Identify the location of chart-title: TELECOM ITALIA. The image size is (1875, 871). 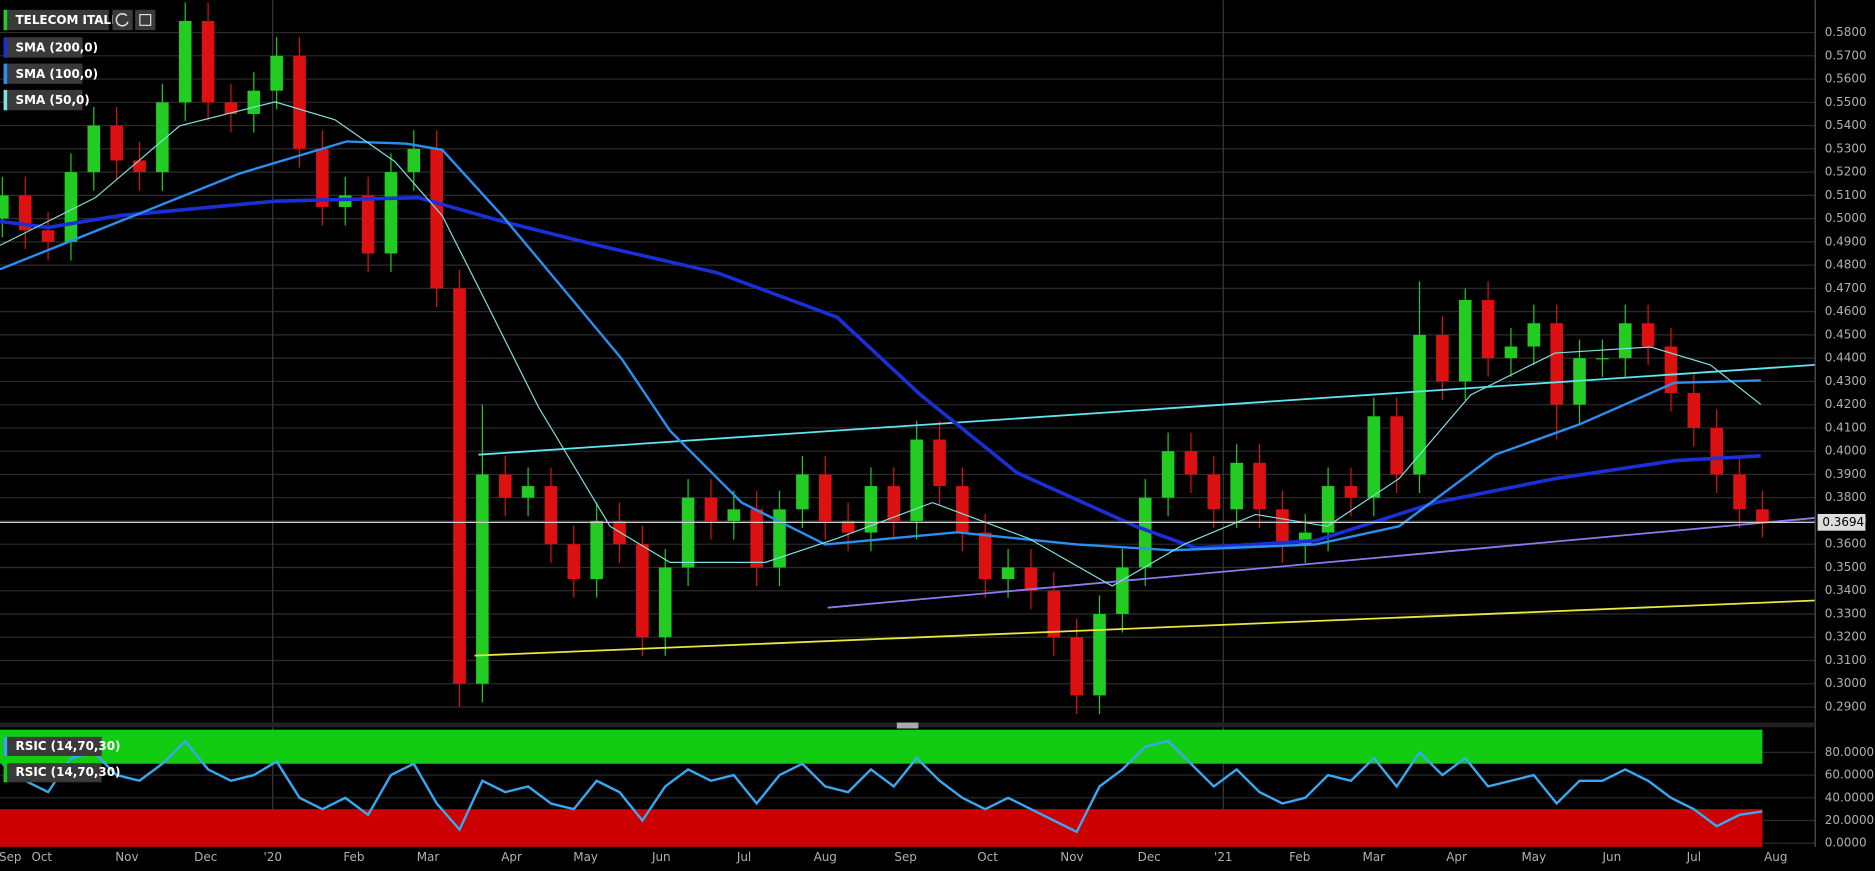
(71, 20).